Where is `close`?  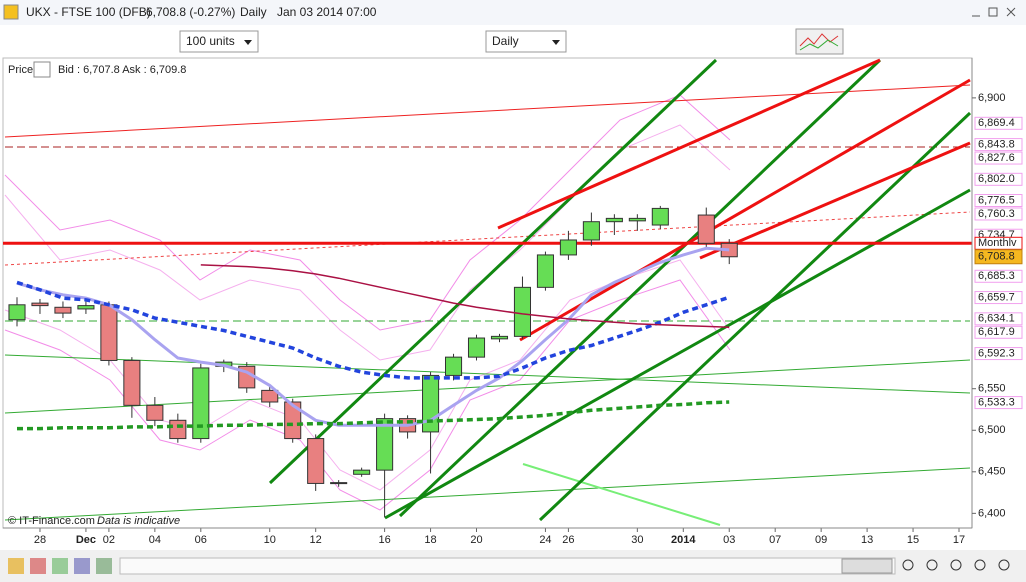 close is located at coordinates (1011, 12).